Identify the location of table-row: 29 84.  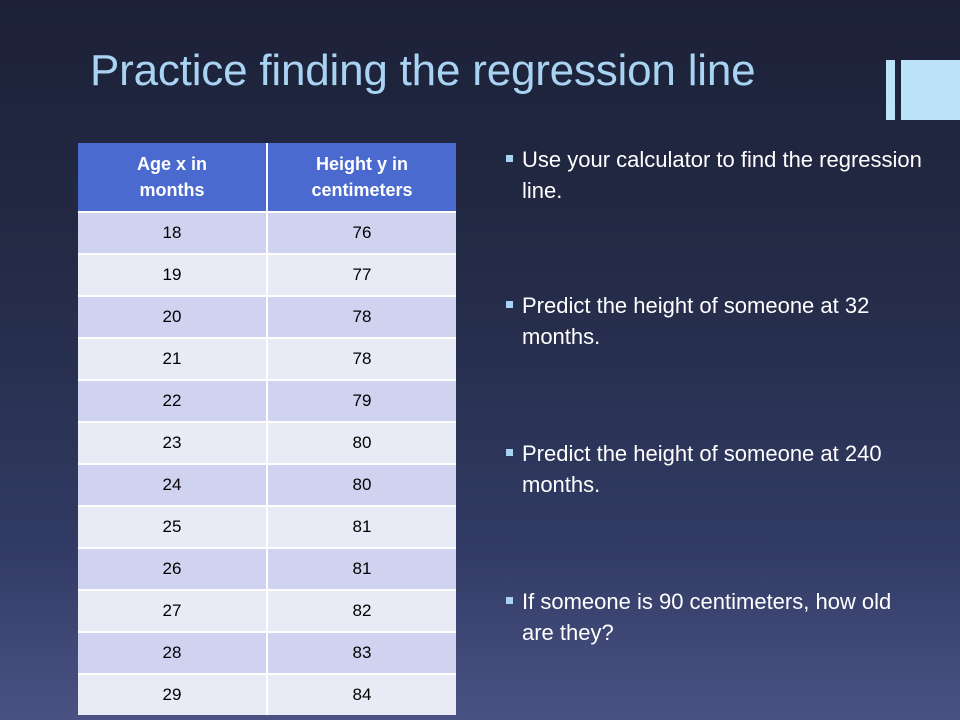
(267, 694).